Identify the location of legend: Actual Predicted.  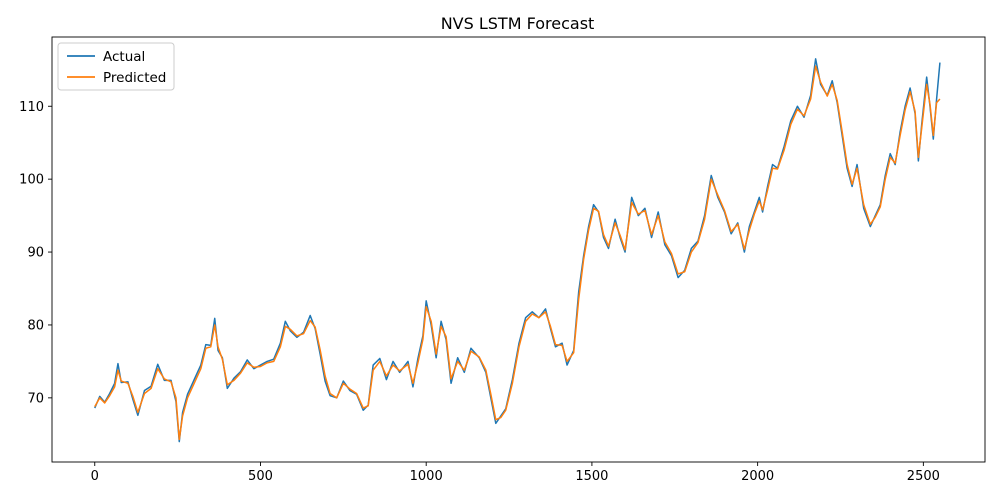
(116, 66).